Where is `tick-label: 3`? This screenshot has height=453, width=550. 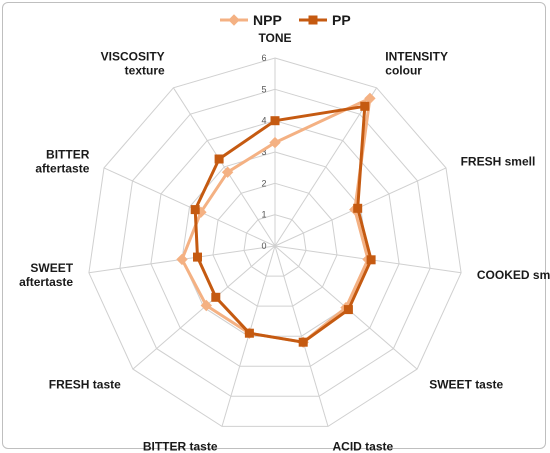
tick-label: 3 is located at coordinates (263, 152).